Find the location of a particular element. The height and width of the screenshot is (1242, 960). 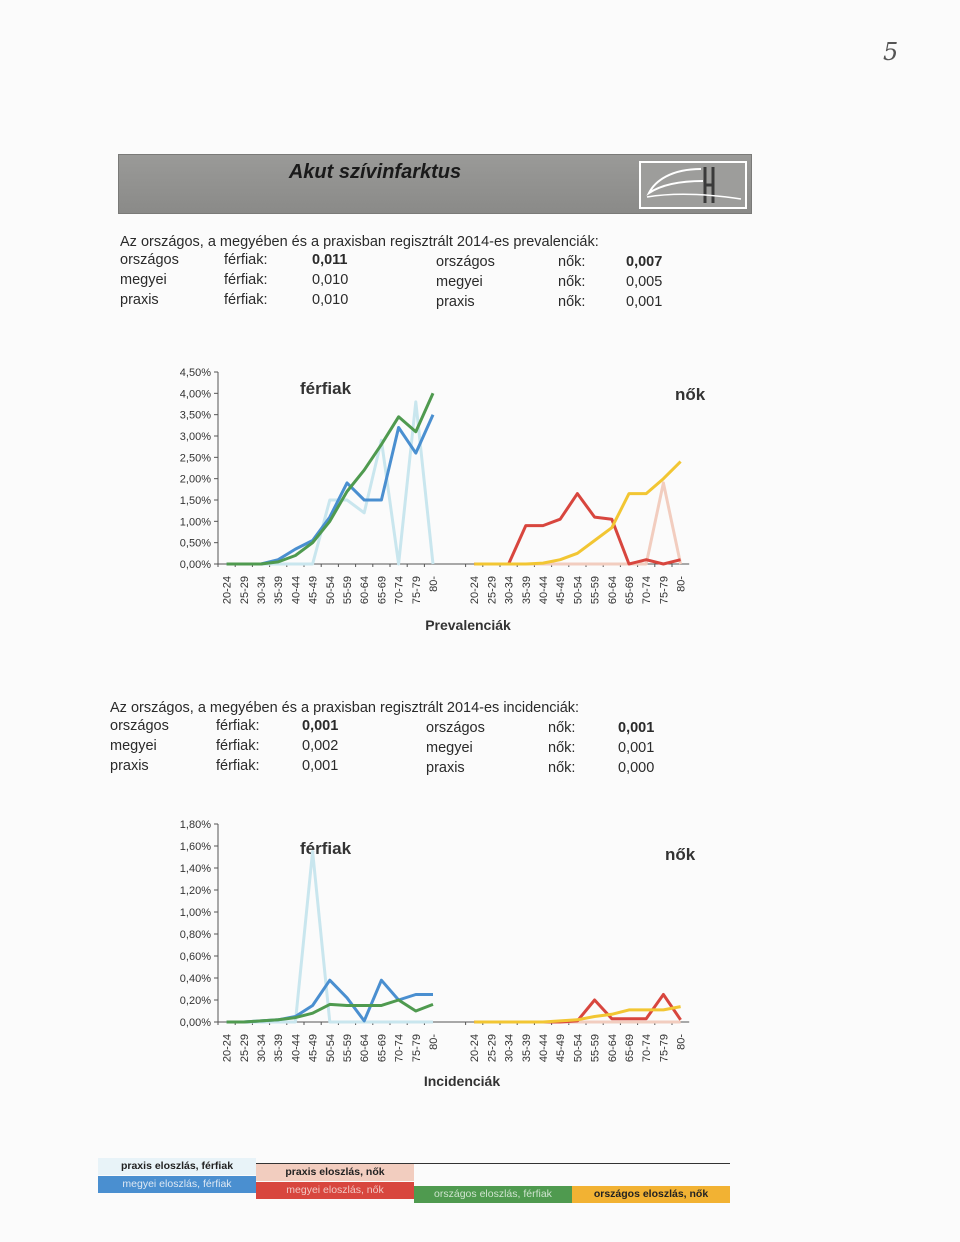

inc-ferfiak-0-level: országos is located at coordinates (139, 726).